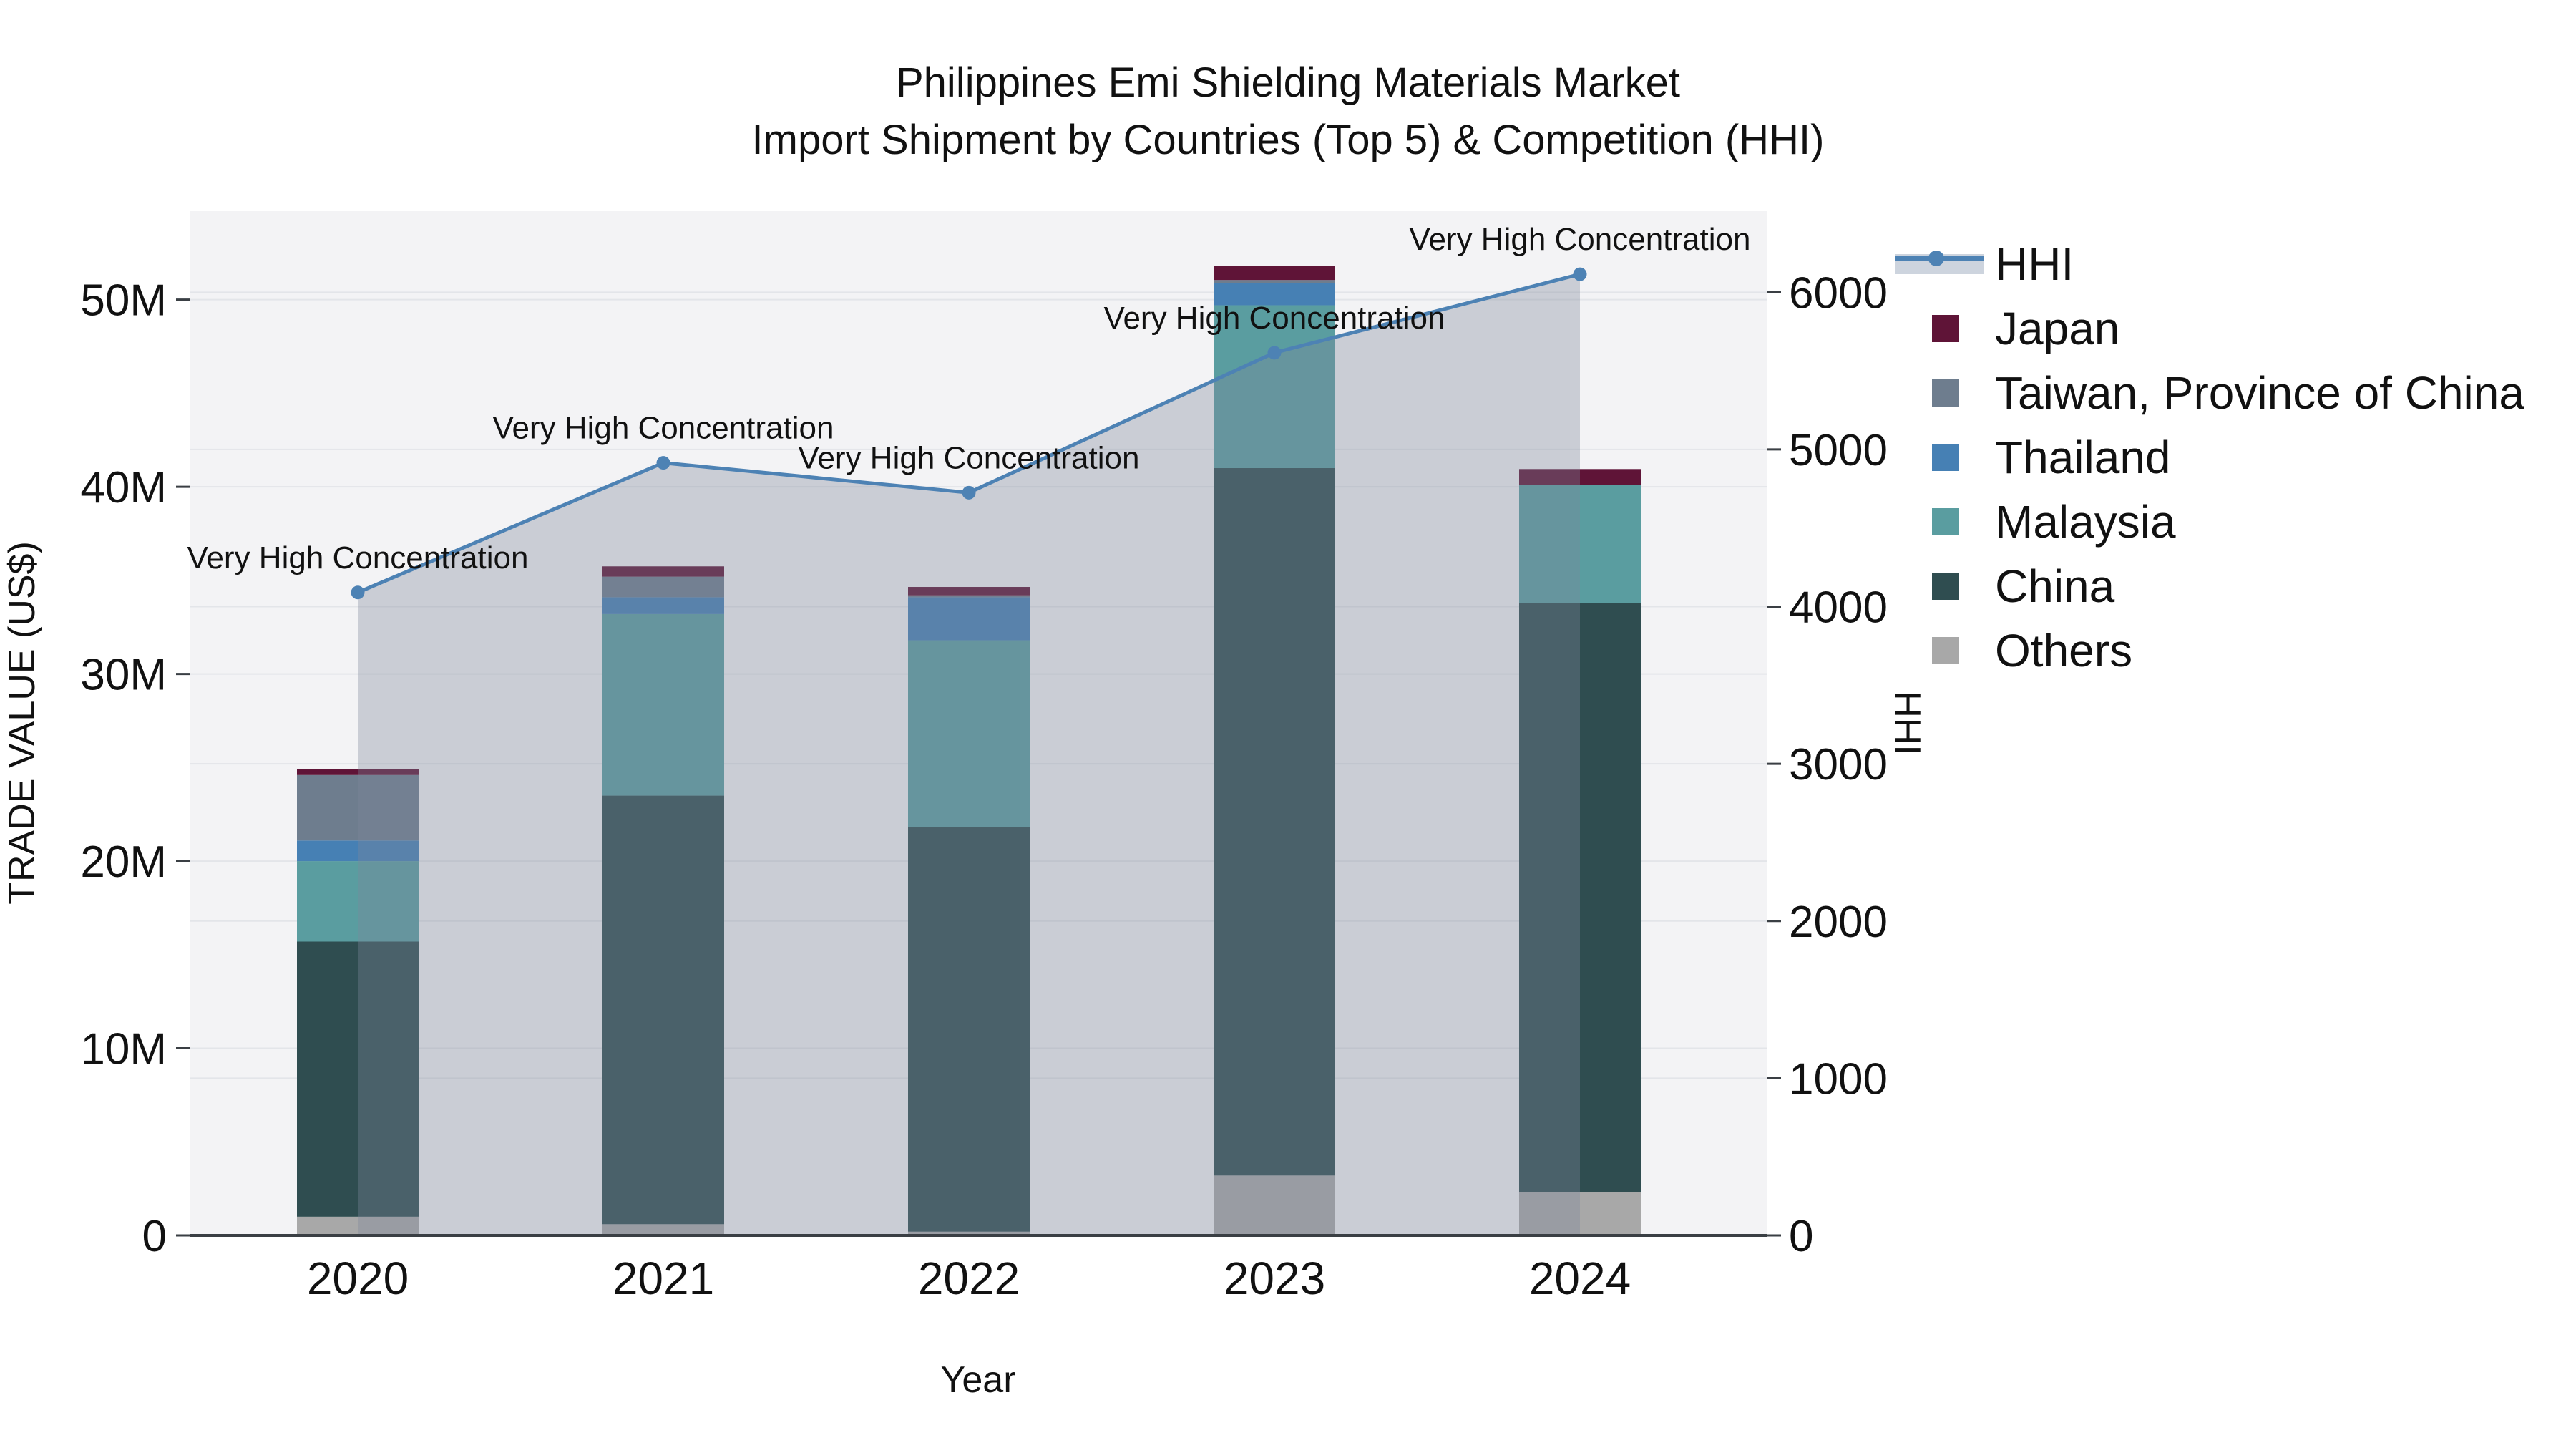 This screenshot has width=2576, height=1453. What do you see at coordinates (2034, 264) in the screenshot?
I see `legend-label: HHI` at bounding box center [2034, 264].